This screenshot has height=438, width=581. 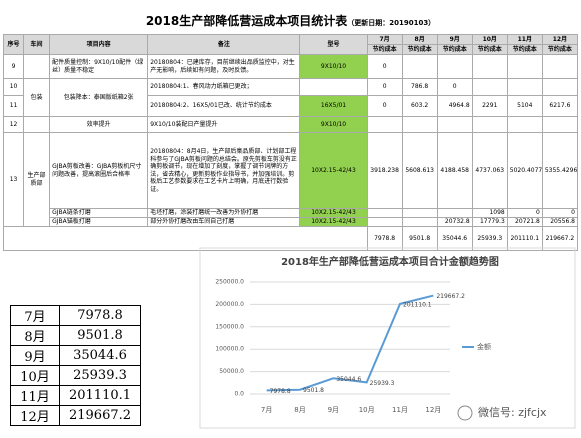 I want to click on data-label: 201110.1, so click(x=417, y=304).